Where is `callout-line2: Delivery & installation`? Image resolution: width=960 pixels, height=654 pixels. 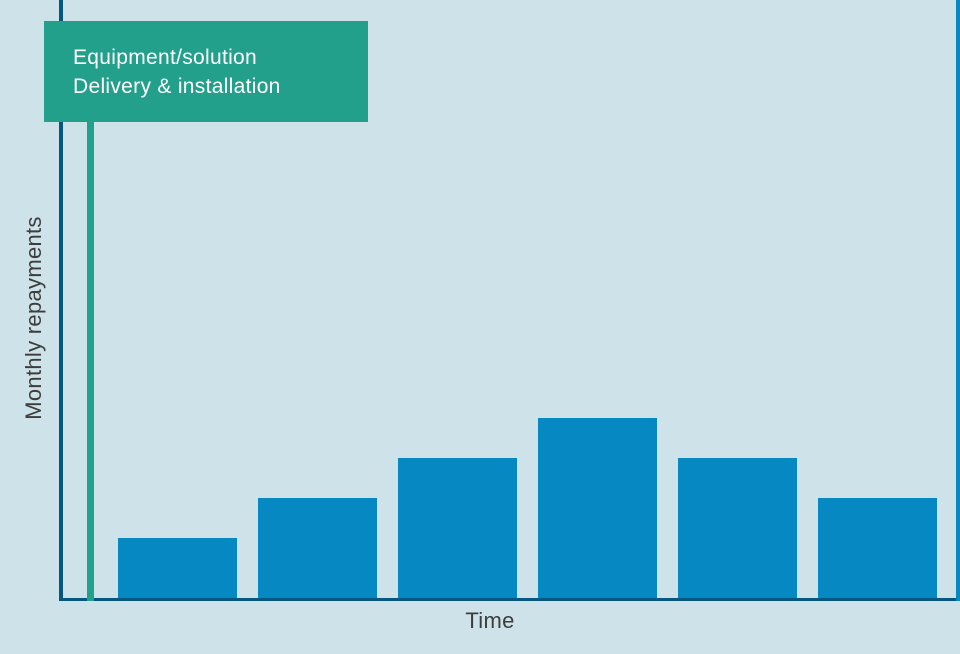
callout-line2: Delivery & installation is located at coordinates (177, 86).